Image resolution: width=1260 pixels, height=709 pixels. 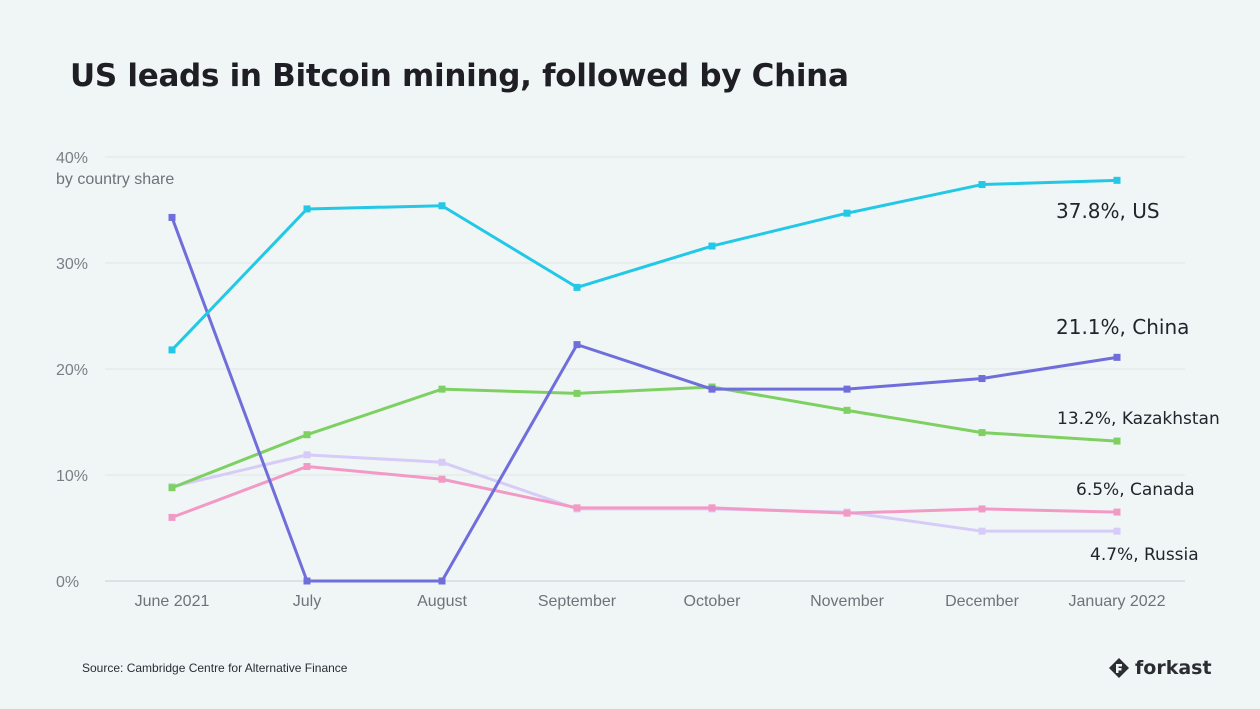 I want to click on x-tick-label: December, so click(x=982, y=601).